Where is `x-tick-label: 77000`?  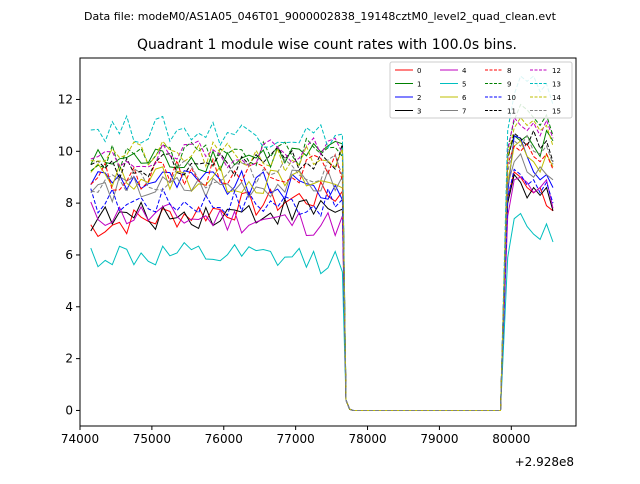
x-tick-label: 77000 is located at coordinates (296, 439).